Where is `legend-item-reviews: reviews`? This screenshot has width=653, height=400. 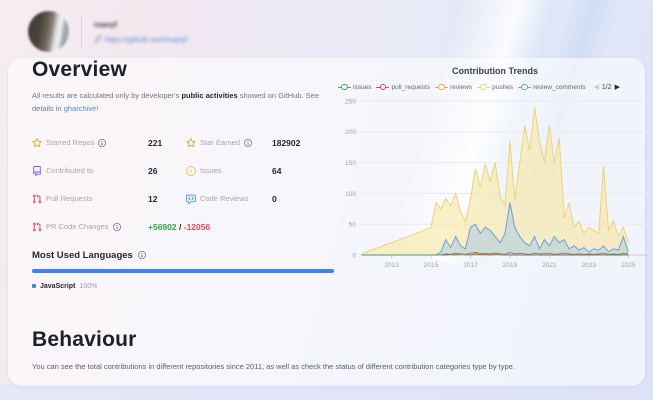
legend-item-reviews: reviews is located at coordinates (453, 87).